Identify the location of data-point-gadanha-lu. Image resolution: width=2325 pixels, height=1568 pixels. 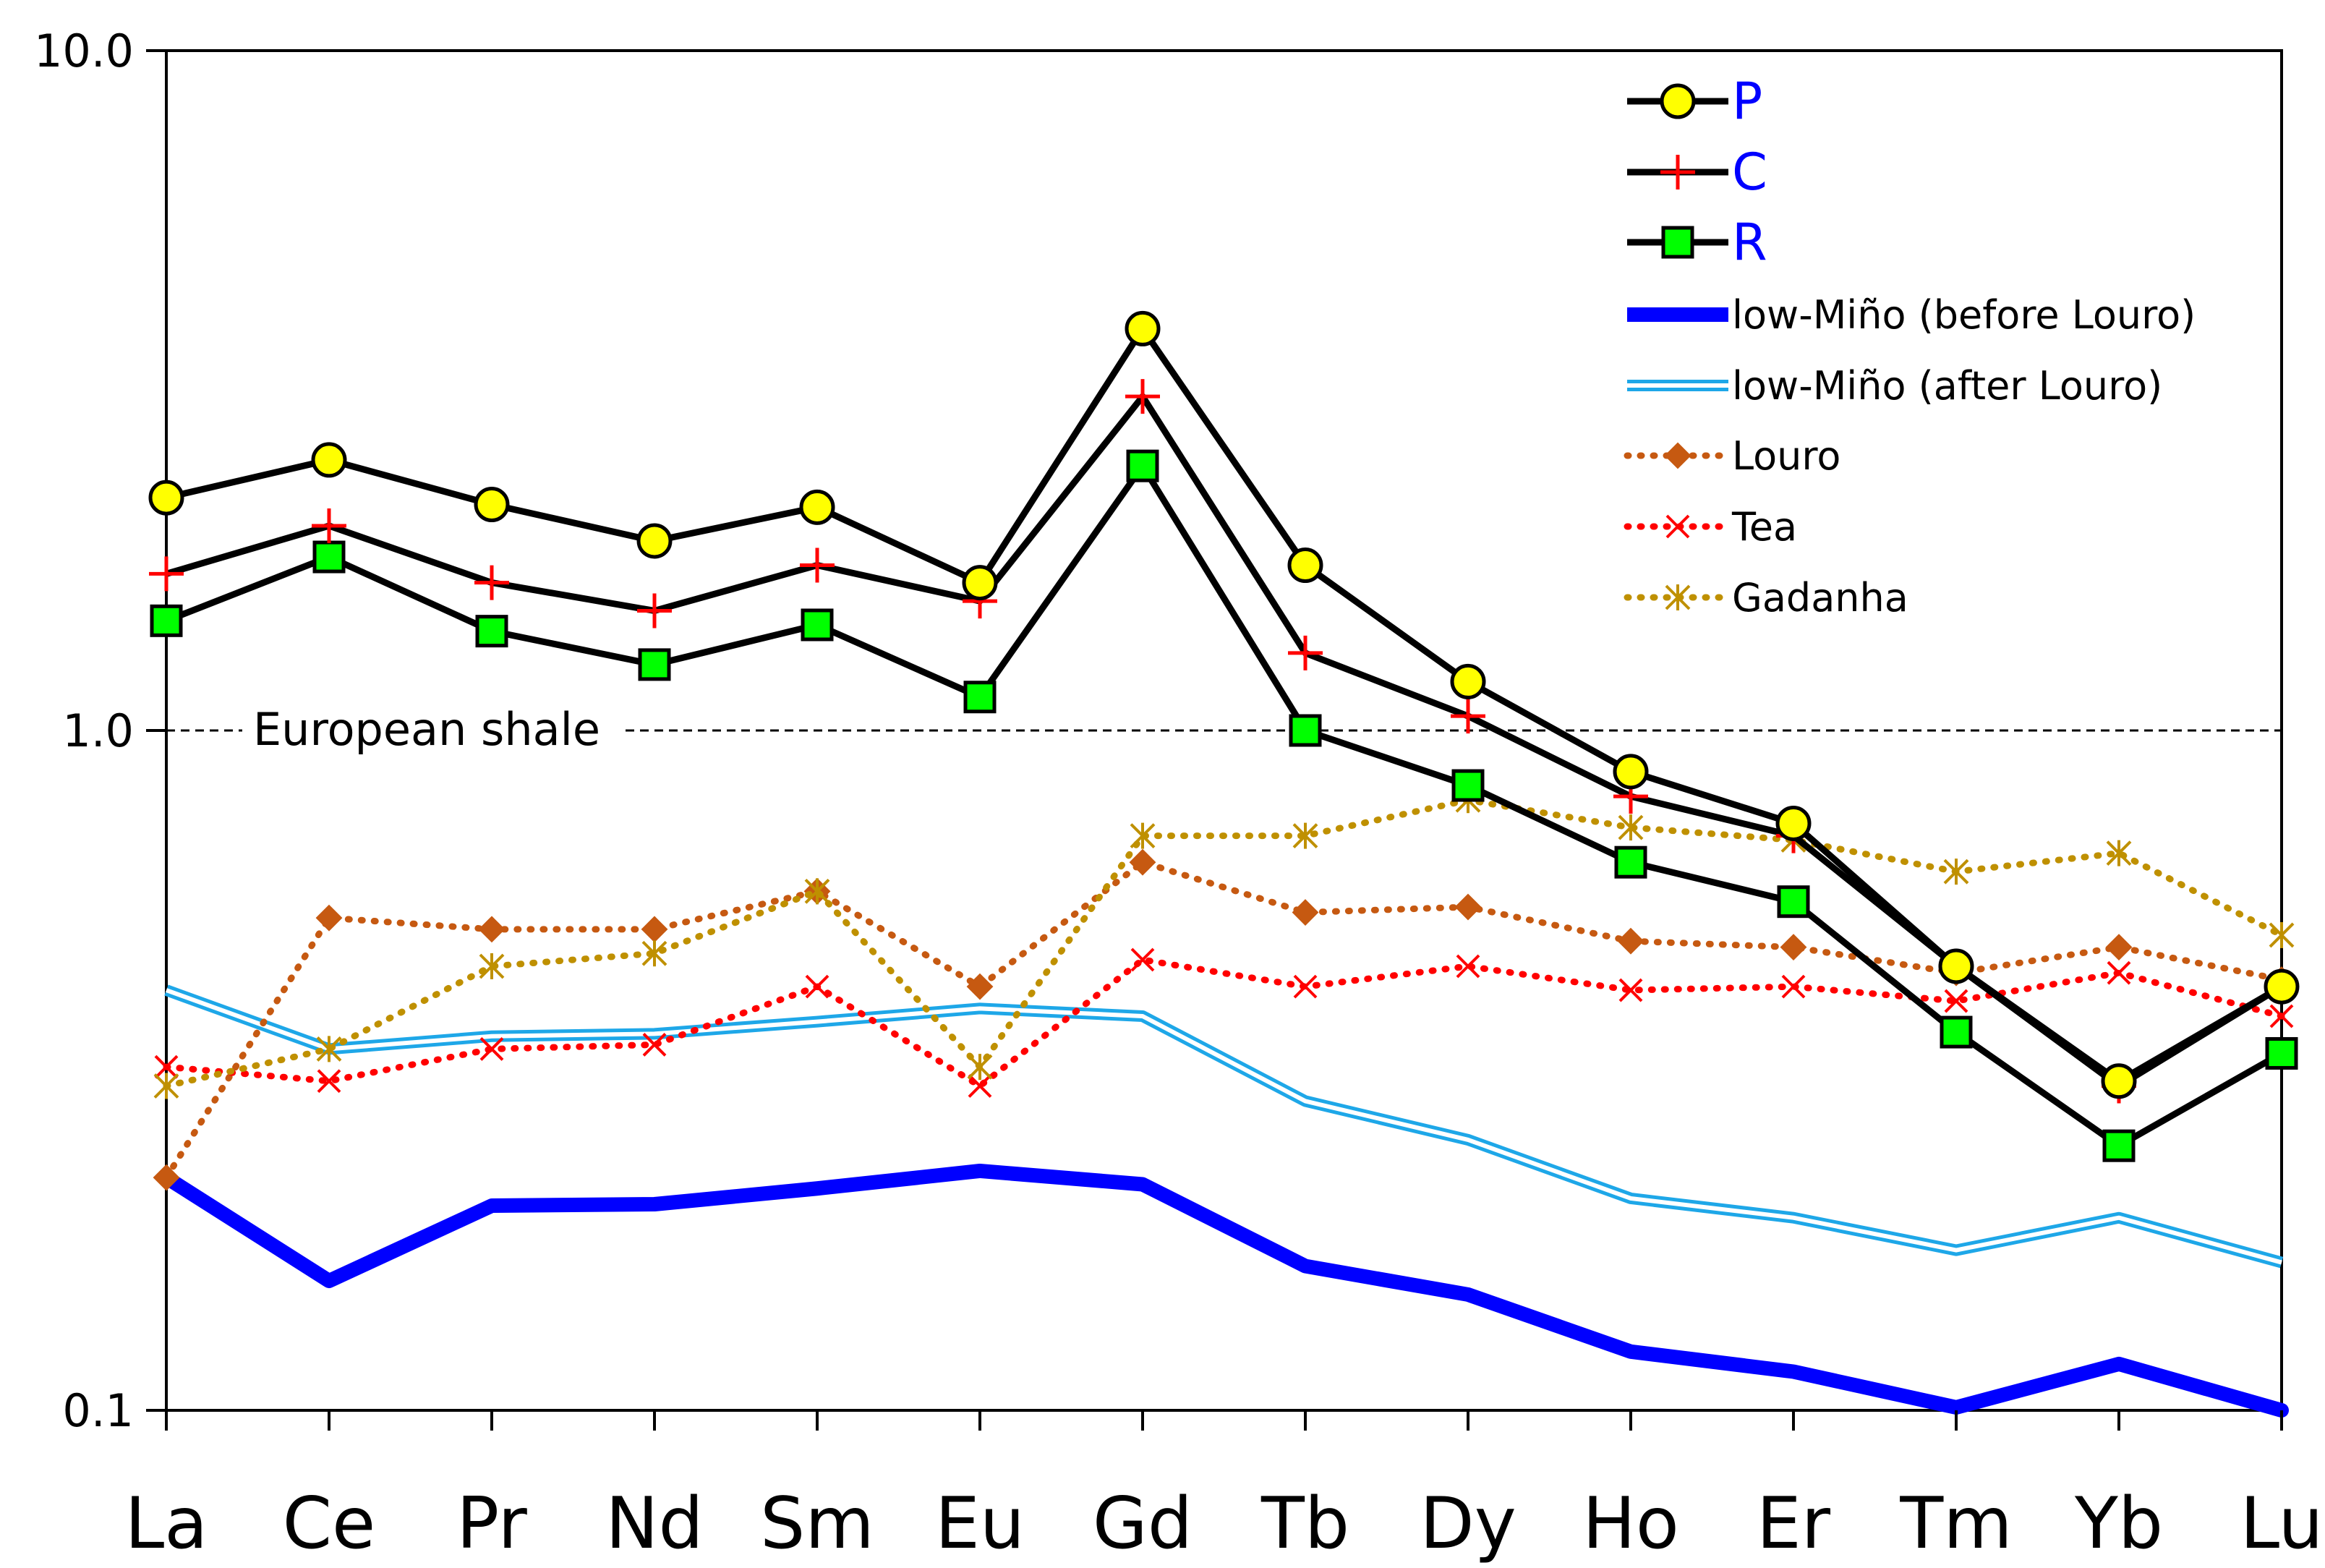
(2282, 934).